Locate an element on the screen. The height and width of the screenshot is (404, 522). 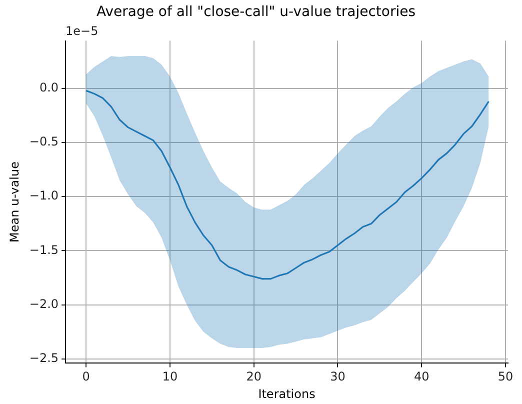
x-axis-title: Iterations is located at coordinates (287, 393).